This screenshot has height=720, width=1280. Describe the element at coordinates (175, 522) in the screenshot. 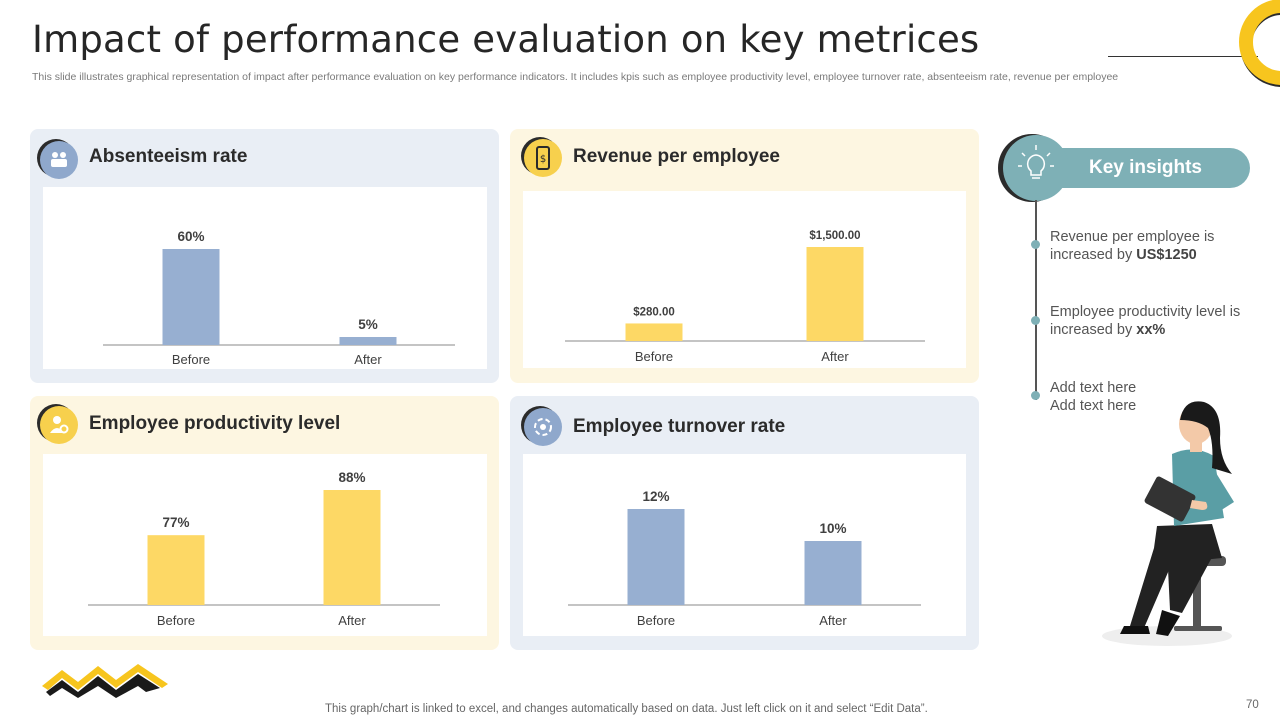

I see `data-label: 77%` at that location.